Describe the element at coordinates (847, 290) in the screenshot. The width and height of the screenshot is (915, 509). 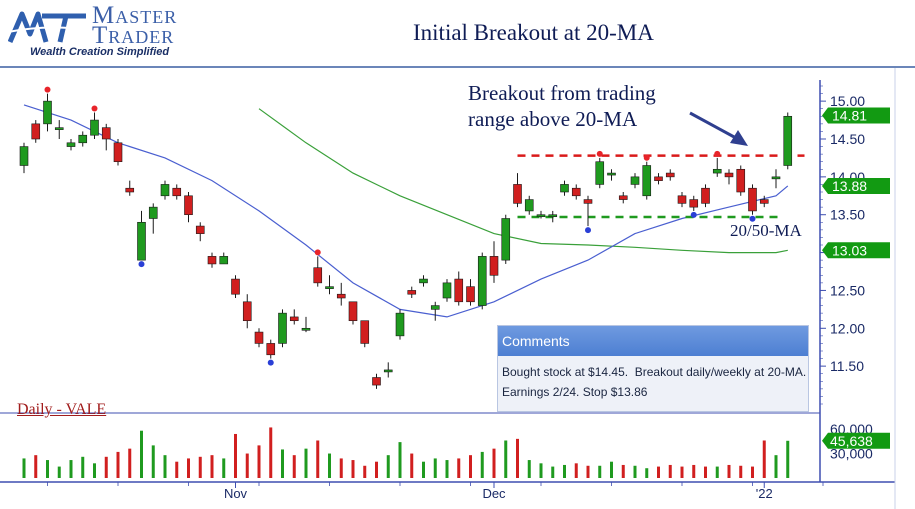
I see `y-tick-label: 12.50` at that location.